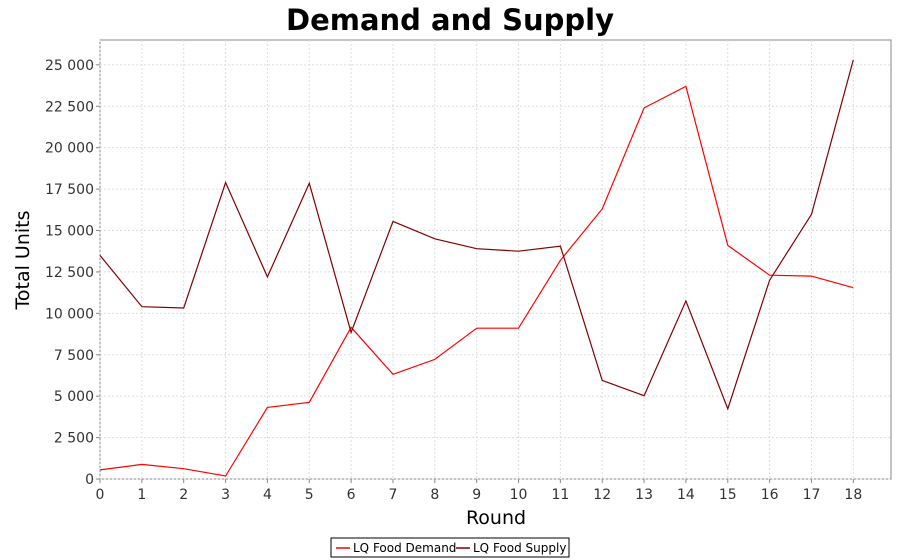  What do you see at coordinates (728, 495) in the screenshot?
I see `x-tick-label: 15` at bounding box center [728, 495].